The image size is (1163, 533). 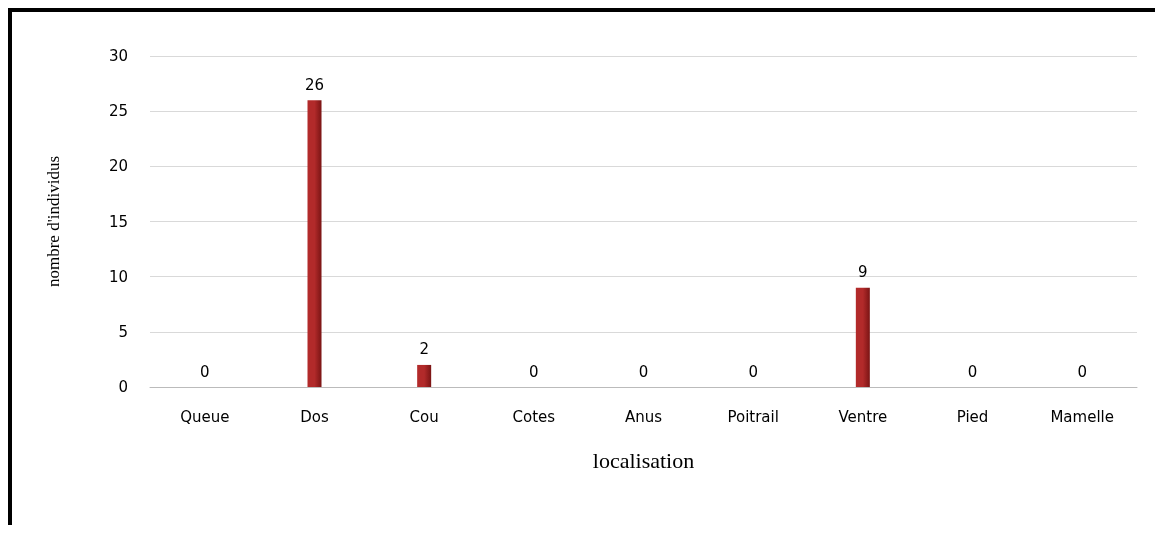 I want to click on x-tick-label: Pied, so click(x=972, y=416).